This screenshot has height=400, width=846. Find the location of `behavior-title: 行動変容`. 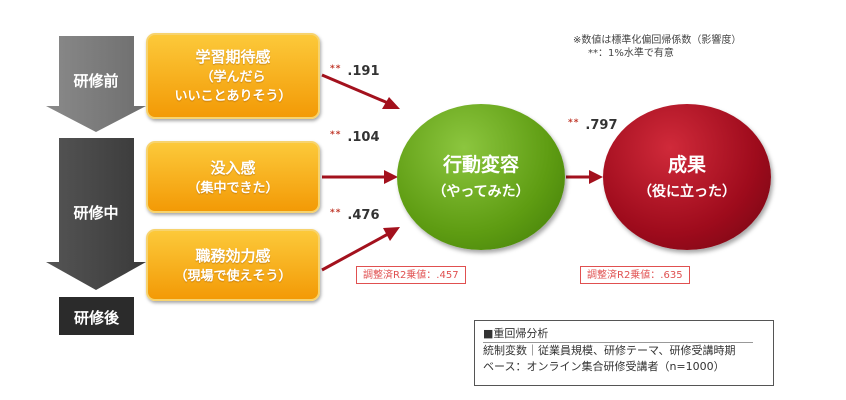

behavior-title: 行動変容 is located at coordinates (480, 165).